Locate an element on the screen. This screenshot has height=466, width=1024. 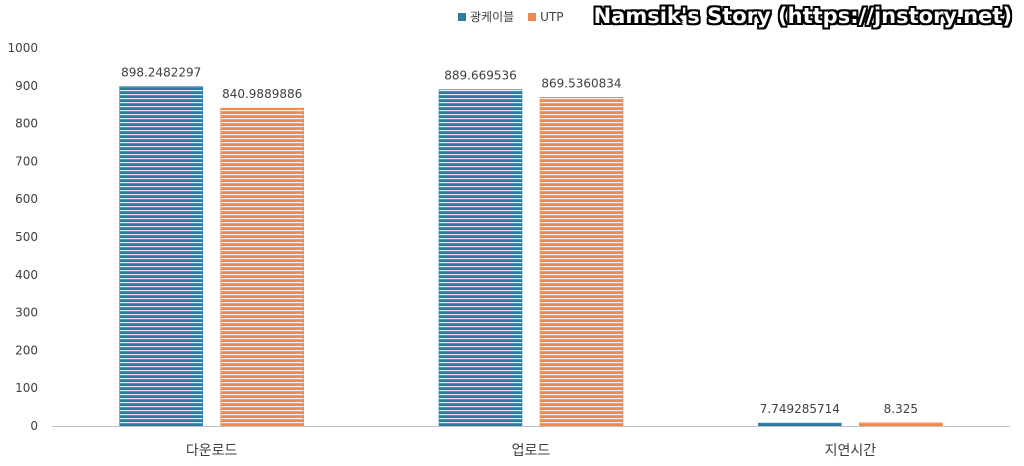
legend-item-series2: UTP is located at coordinates (546, 16).